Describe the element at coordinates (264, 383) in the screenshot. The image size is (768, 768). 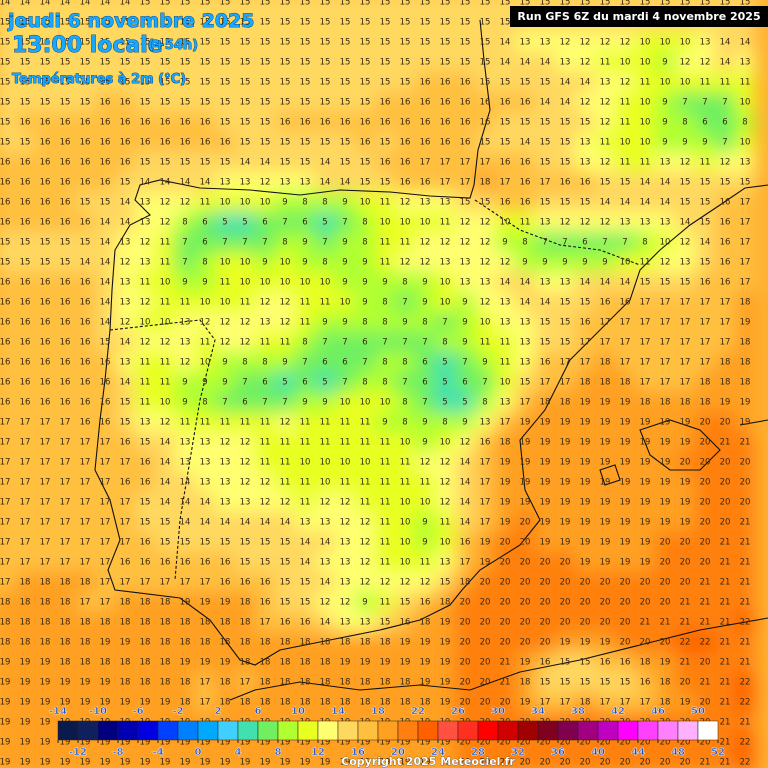
I see `temp-value: 6` at that location.